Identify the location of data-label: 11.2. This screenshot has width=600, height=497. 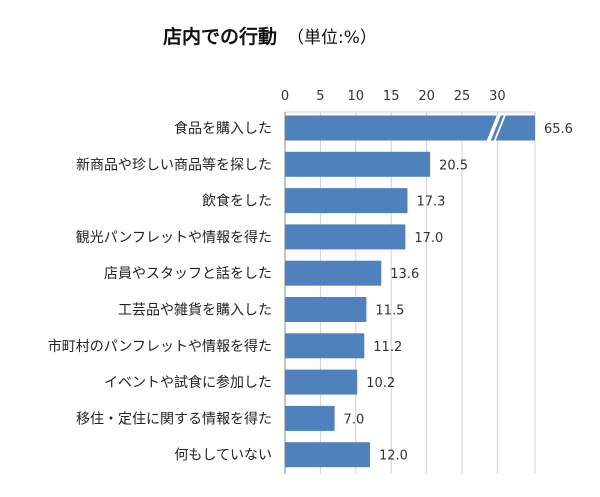
(387, 347).